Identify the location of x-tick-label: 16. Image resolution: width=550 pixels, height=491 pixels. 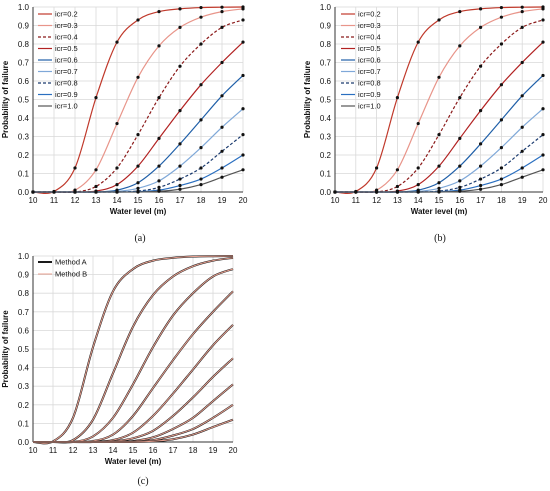
(159, 200).